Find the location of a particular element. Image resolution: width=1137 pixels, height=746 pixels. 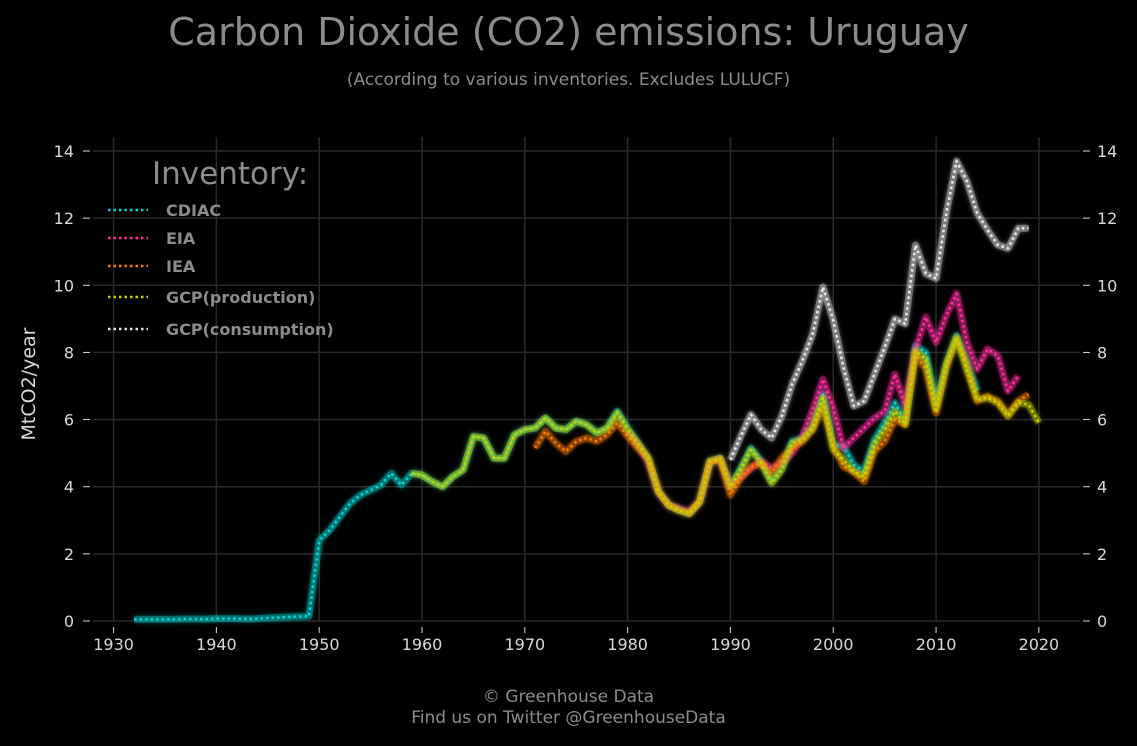

y-tick-label-right: 4 is located at coordinates (1102, 487).